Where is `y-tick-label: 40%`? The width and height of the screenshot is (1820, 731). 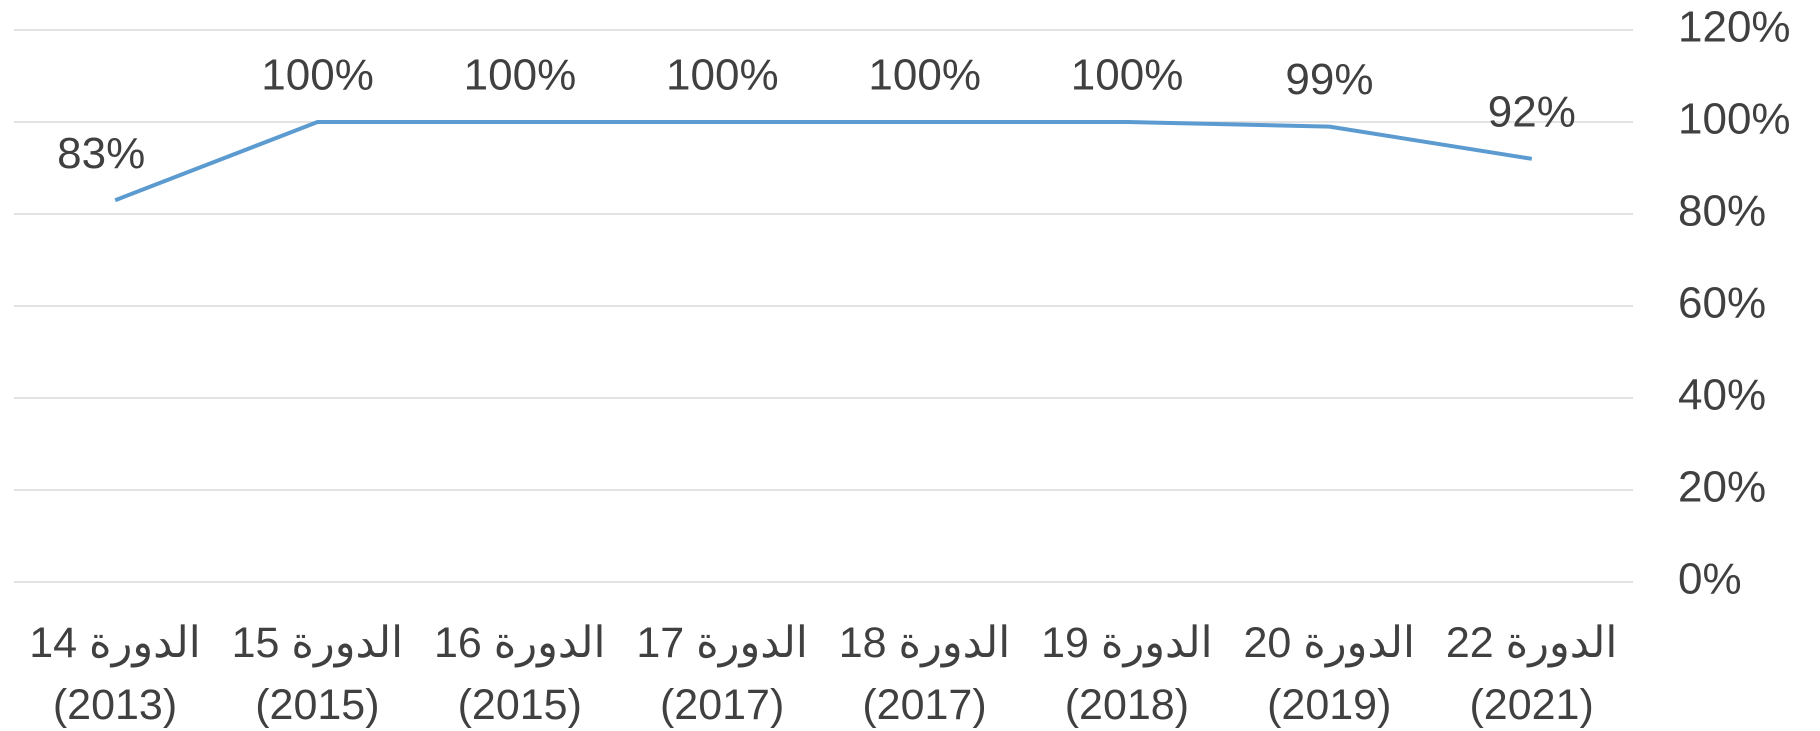 y-tick-label: 40% is located at coordinates (1722, 395).